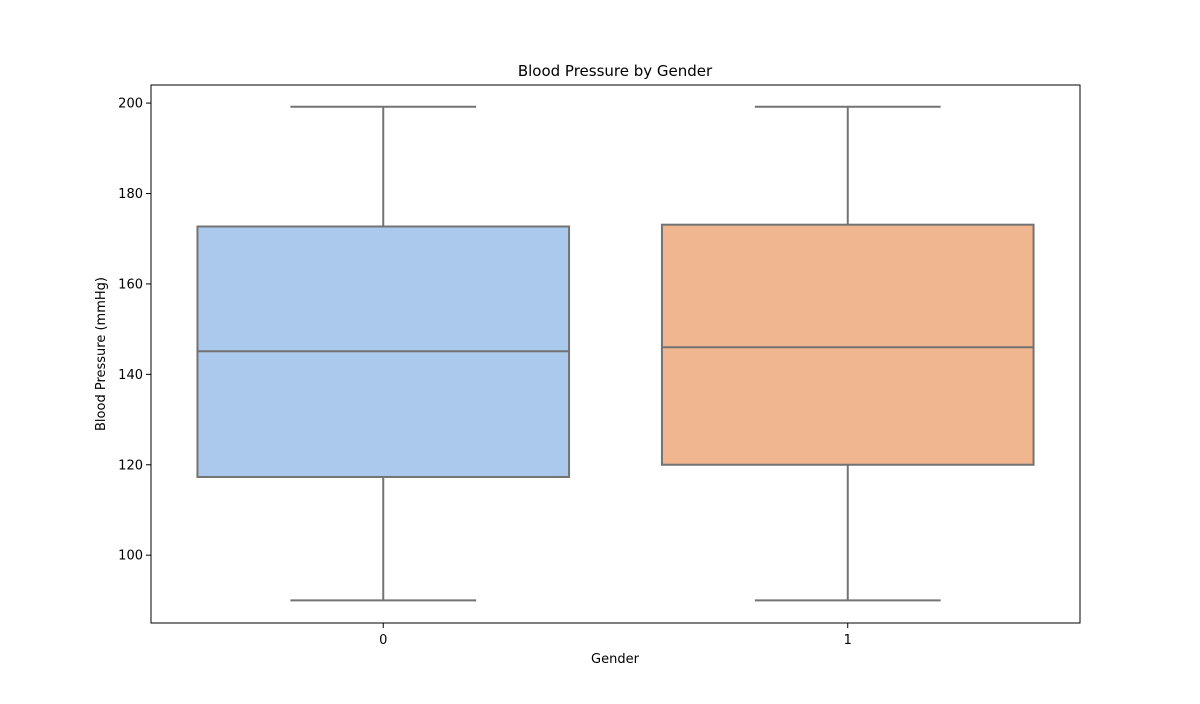 This screenshot has height=704, width=1200. Describe the element at coordinates (615, 659) in the screenshot. I see `x-axis-label: Gender` at that location.